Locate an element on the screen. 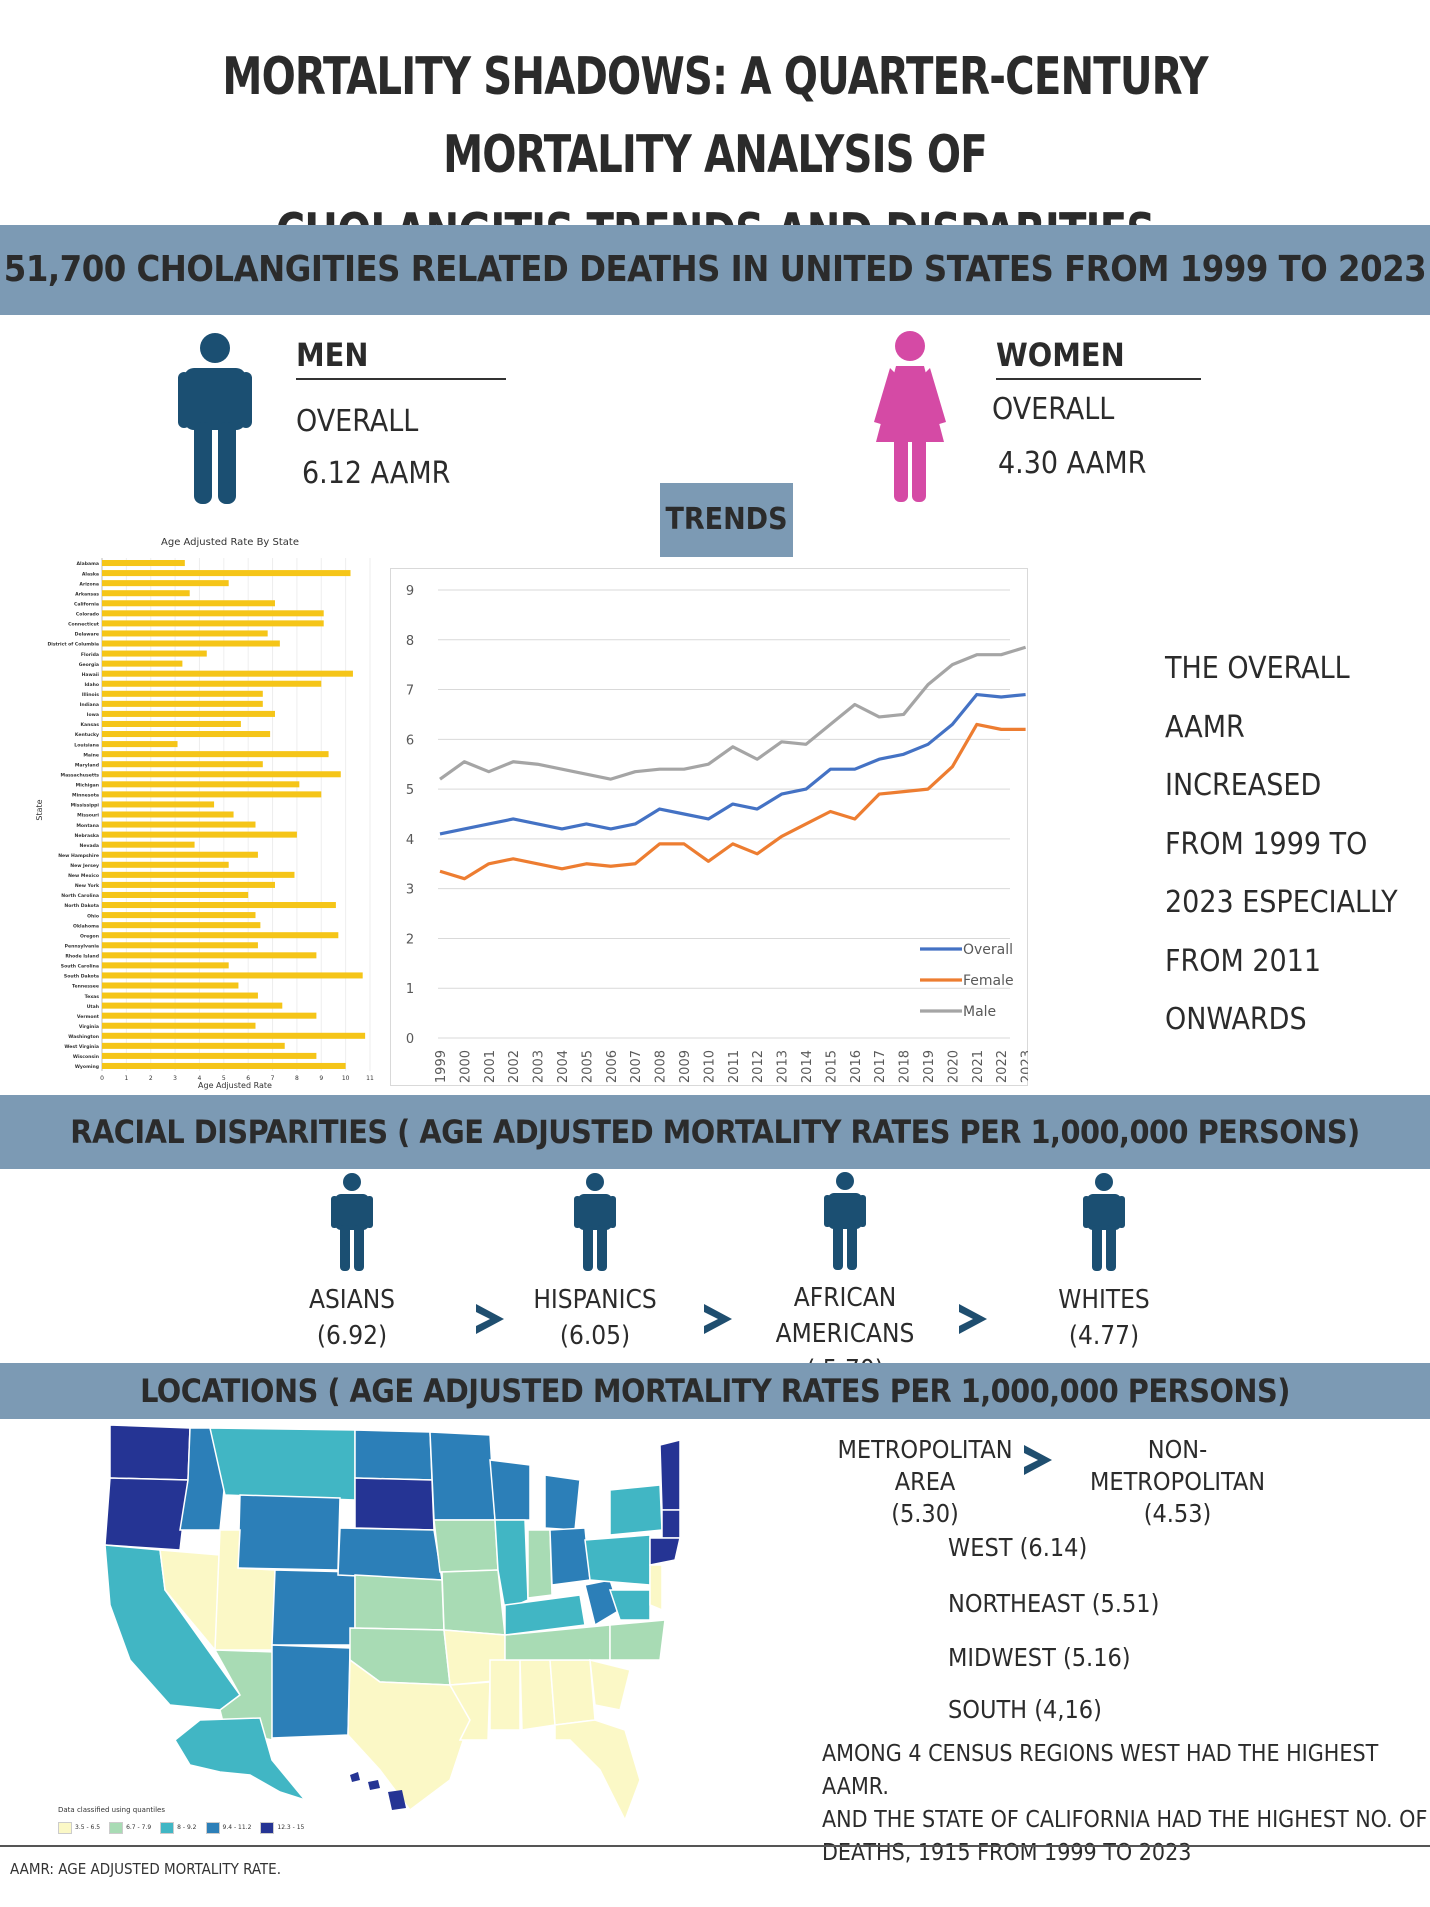  state-label: Wisconsin is located at coordinates (86, 1057).